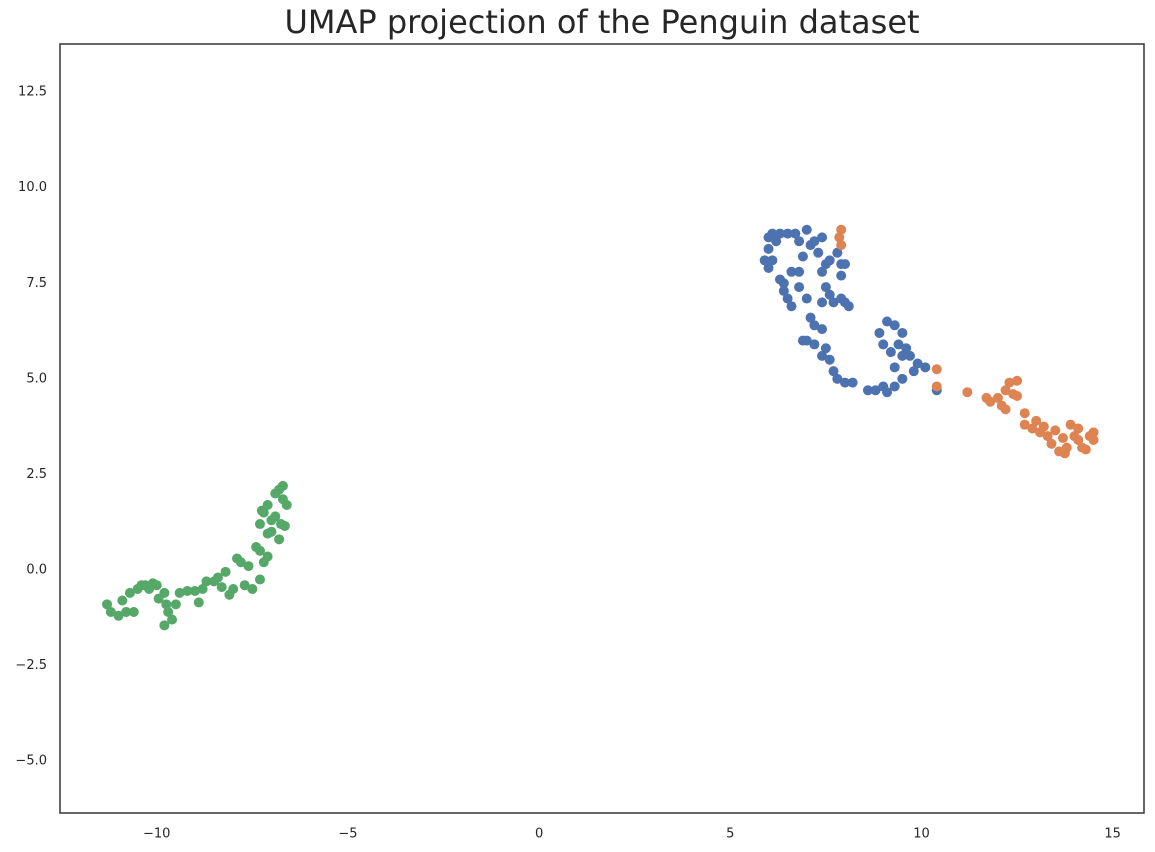 The image size is (1155, 852). What do you see at coordinates (730, 834) in the screenshot?
I see `x-tick-label: 5` at bounding box center [730, 834].